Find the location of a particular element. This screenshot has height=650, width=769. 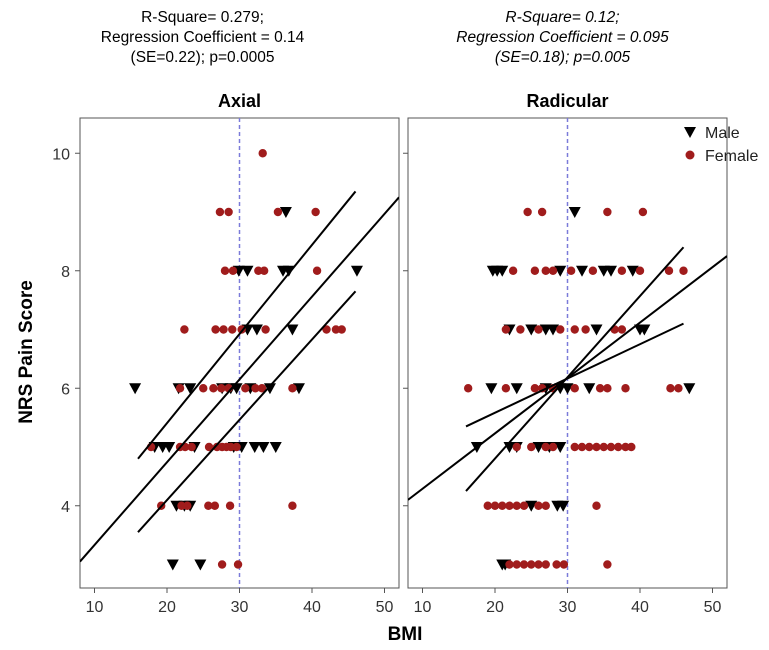

x-tick-label: 50 is located at coordinates (385, 607).